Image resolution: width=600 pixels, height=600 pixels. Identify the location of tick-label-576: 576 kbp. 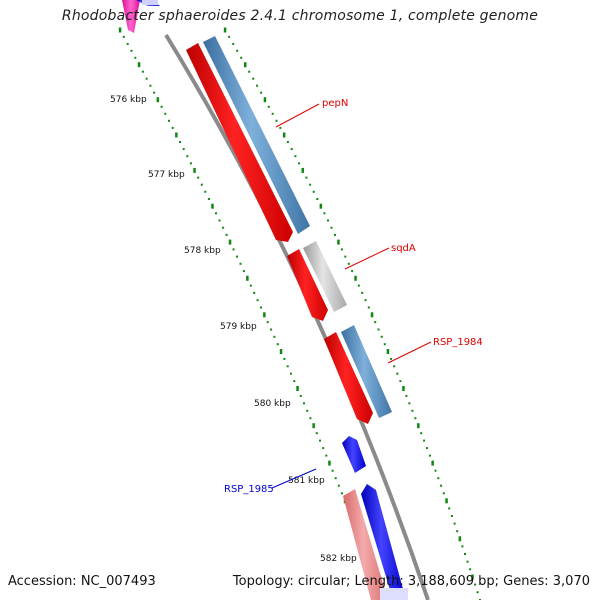
(128, 100).